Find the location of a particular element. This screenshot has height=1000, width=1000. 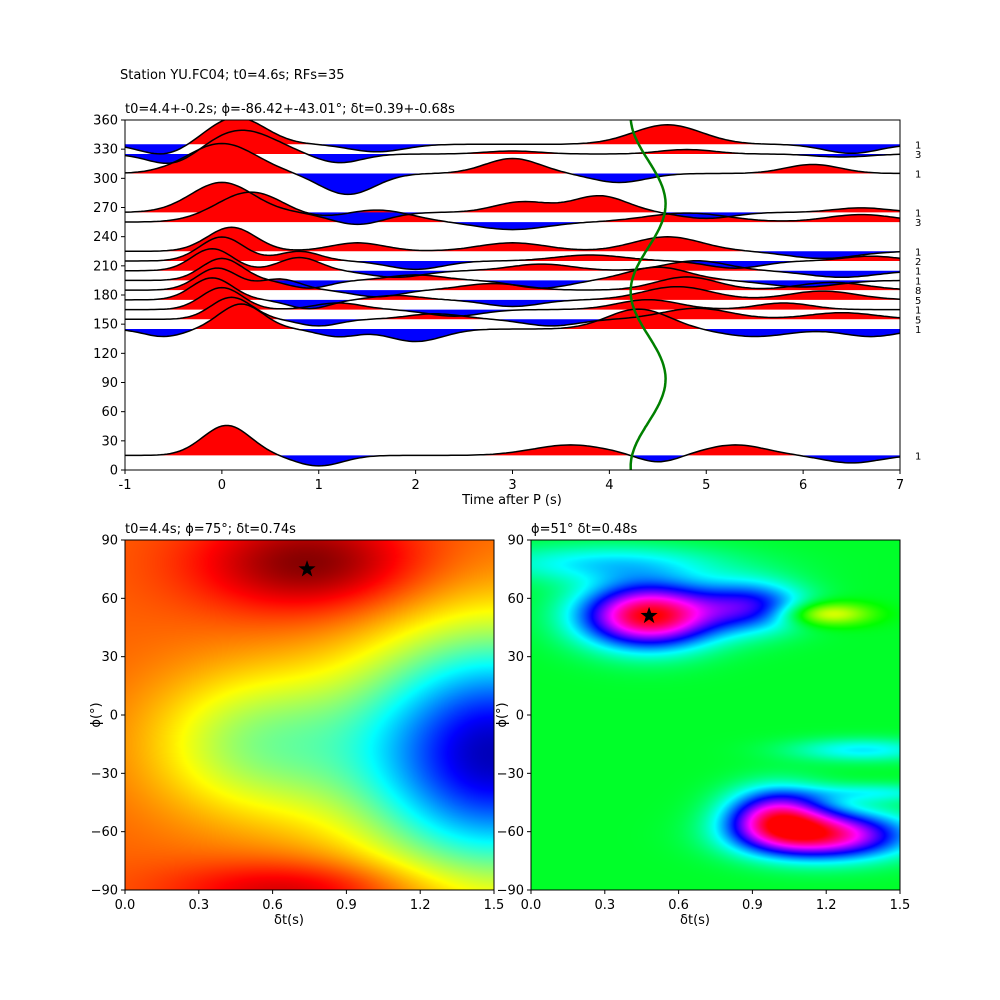

left-heatmap is located at coordinates (309, 715).